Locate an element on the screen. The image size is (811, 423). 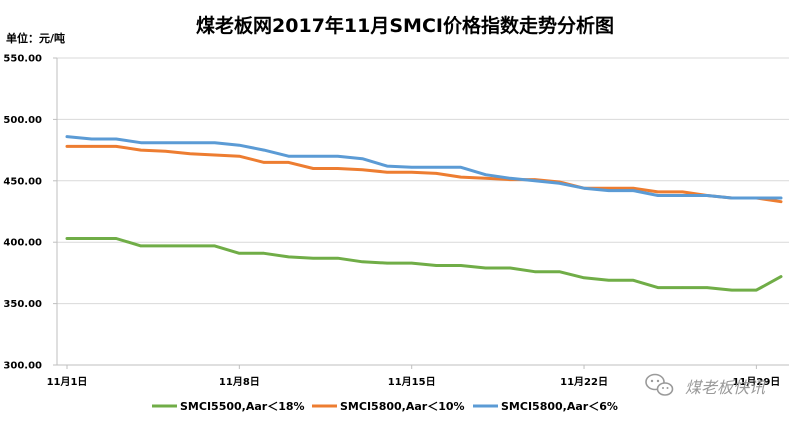
legend-item: SMCI5800,Aar＜6% is located at coordinates (545, 406).